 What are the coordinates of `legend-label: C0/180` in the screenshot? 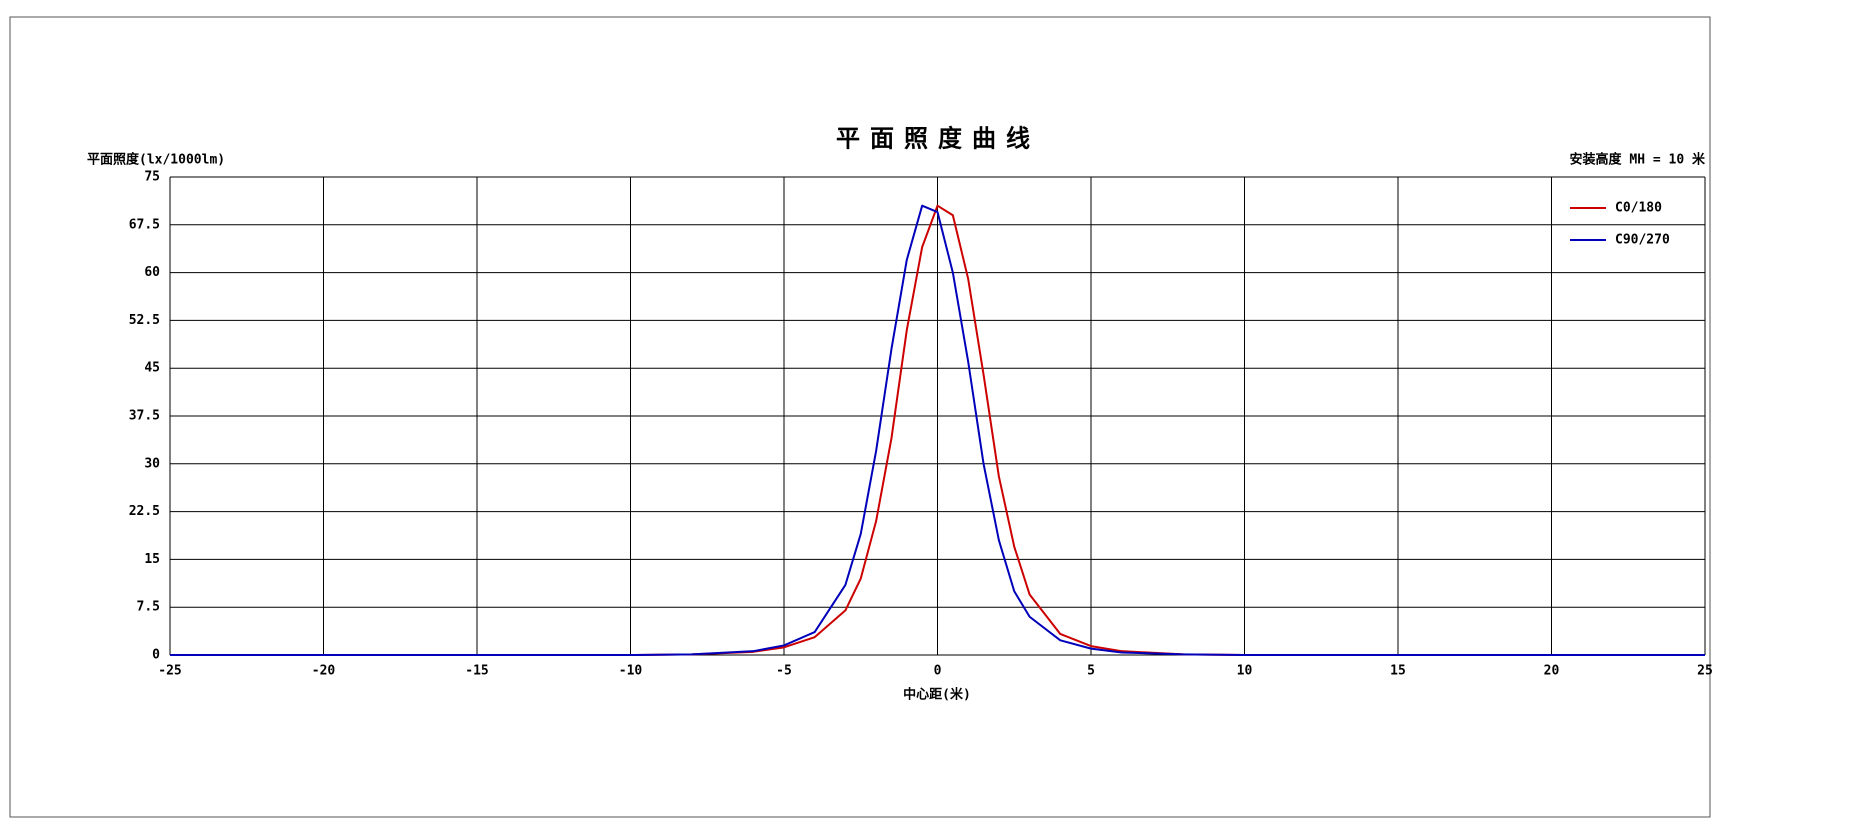 It's located at (1638, 208).